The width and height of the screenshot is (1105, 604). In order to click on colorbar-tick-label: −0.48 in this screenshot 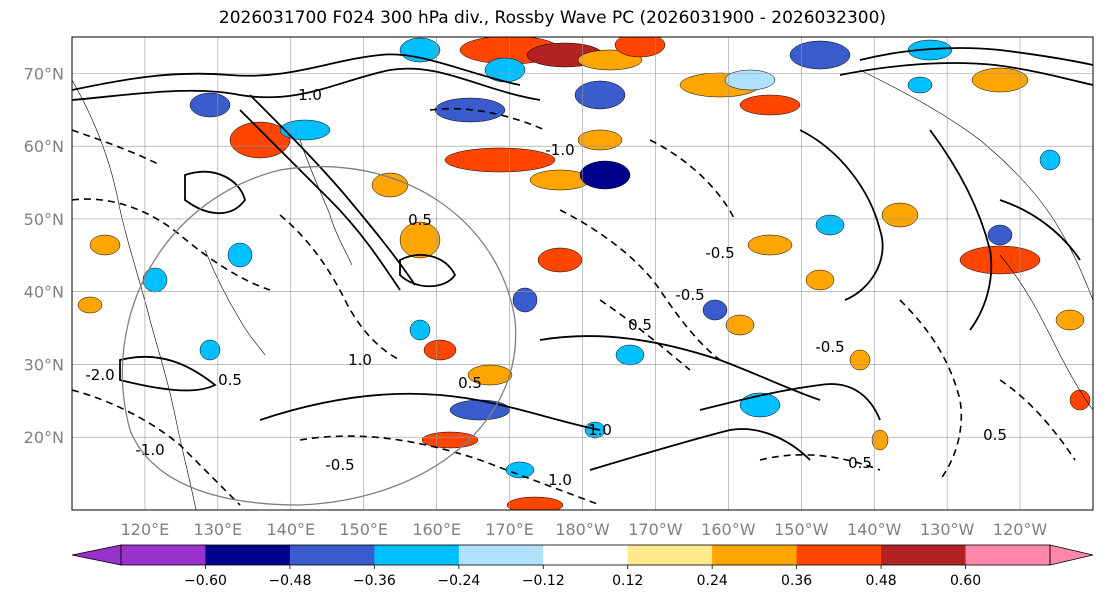, I will do `click(289, 581)`.